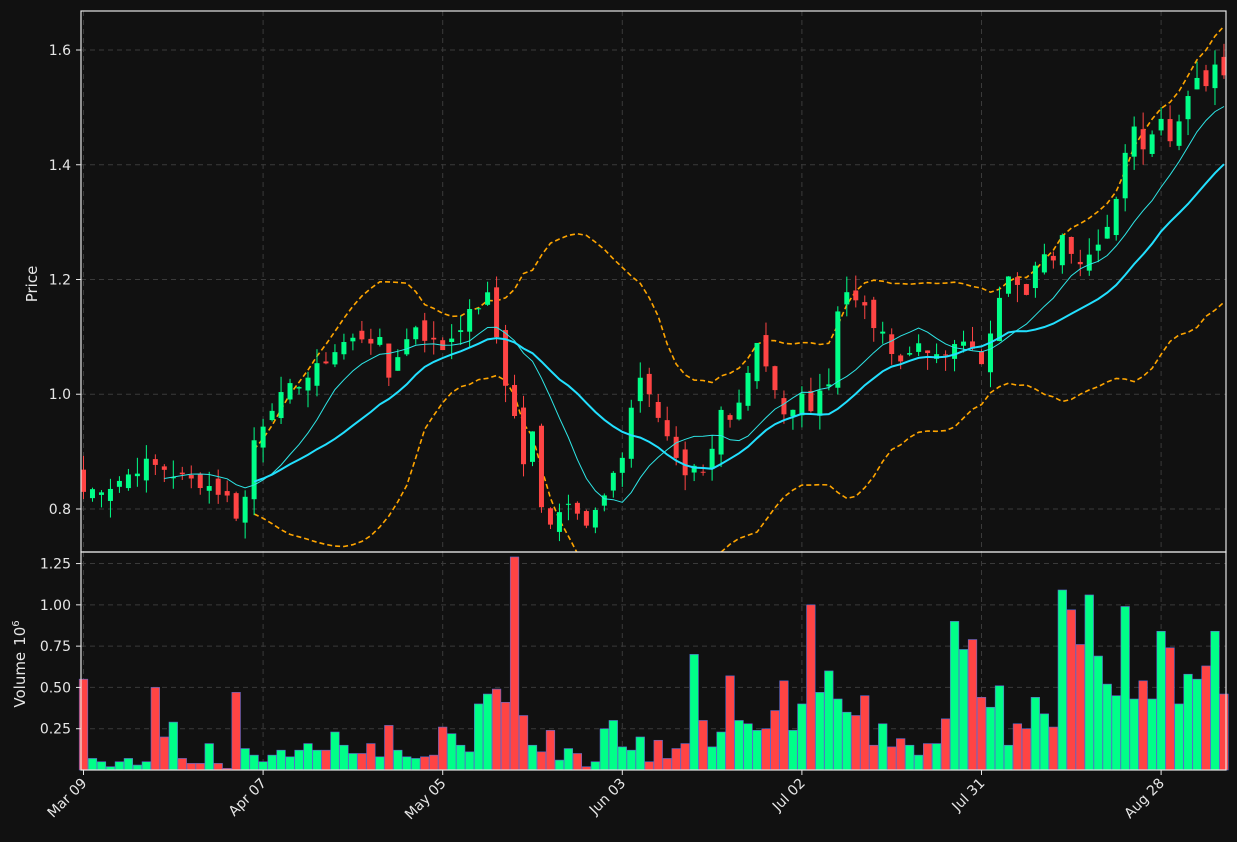 This screenshot has width=1237, height=842. Describe the element at coordinates (55, 688) in the screenshot. I see `volume-ytick-label: 0.50` at that location.